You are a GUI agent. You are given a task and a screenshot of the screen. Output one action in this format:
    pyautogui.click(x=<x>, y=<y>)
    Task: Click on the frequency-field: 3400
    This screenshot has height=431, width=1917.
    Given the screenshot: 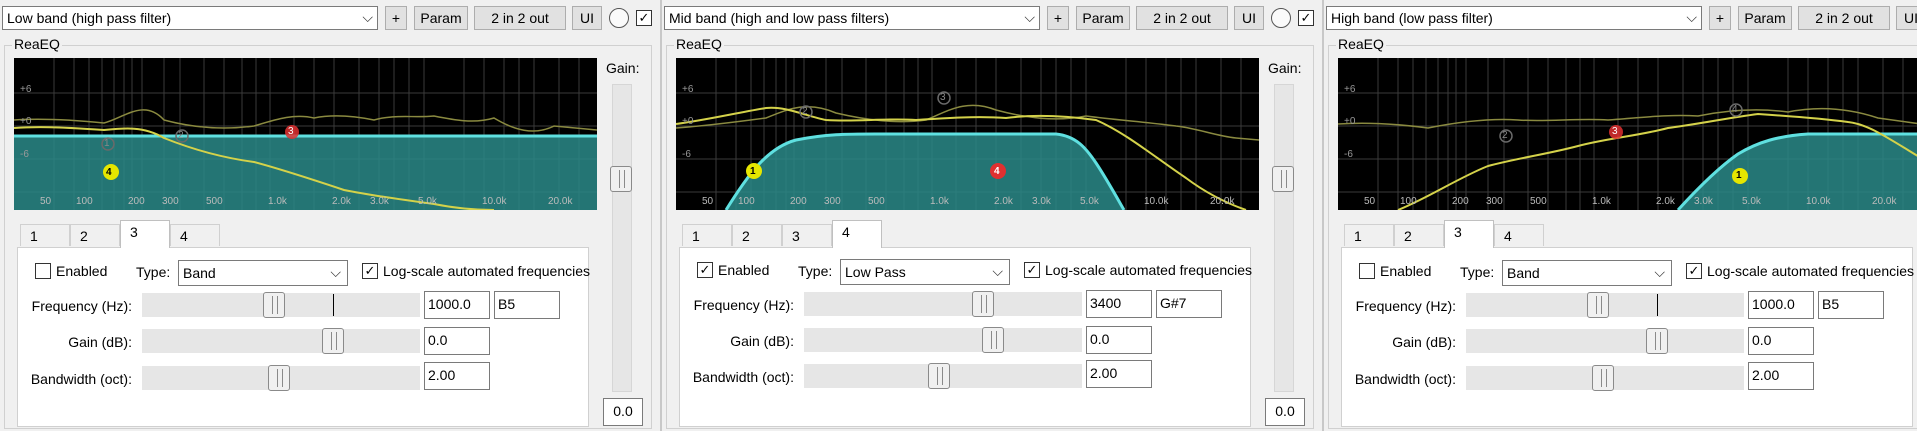 What is the action you would take?
    pyautogui.click(x=1119, y=304)
    